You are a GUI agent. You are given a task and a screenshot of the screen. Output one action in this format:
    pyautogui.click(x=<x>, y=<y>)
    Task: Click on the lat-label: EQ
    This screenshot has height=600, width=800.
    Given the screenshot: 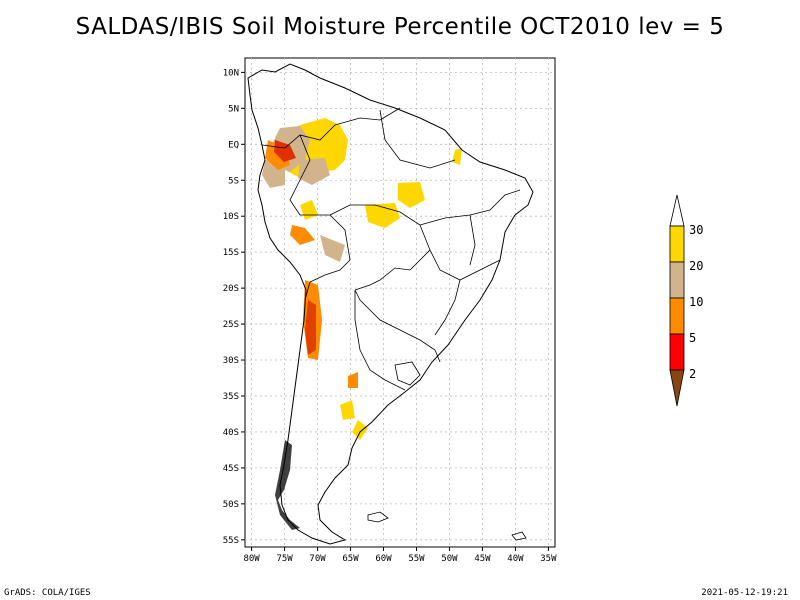 What is the action you would take?
    pyautogui.click(x=233, y=145)
    